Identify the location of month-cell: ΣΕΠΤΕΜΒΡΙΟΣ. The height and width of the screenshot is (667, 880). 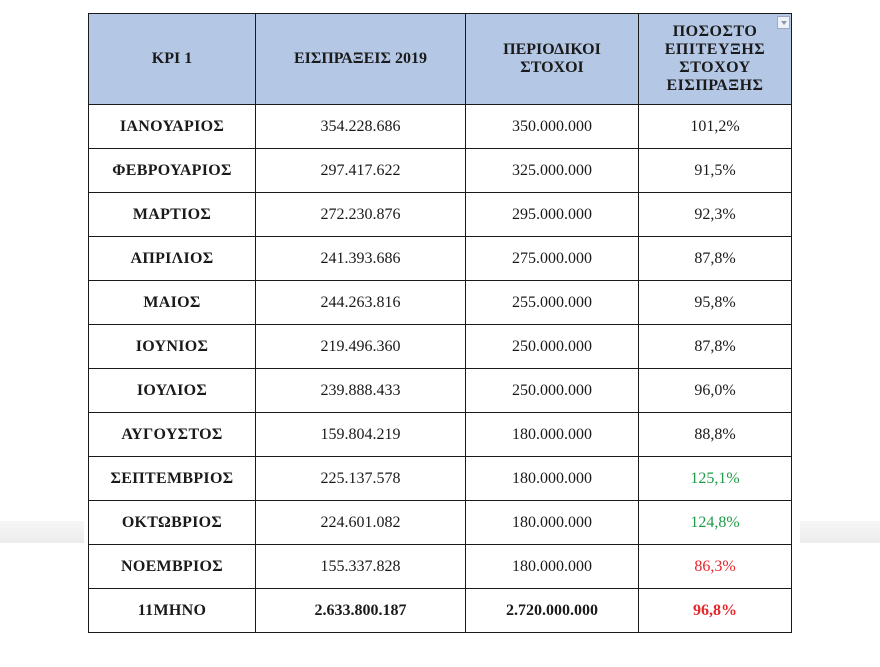
(172, 478).